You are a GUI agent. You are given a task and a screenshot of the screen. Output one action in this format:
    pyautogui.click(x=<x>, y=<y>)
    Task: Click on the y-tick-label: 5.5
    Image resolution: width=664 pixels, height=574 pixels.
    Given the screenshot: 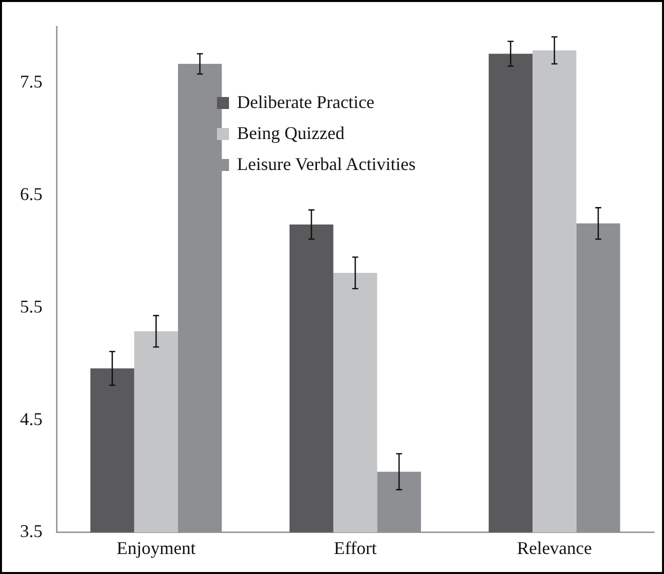 What is the action you would take?
    pyautogui.click(x=31, y=306)
    